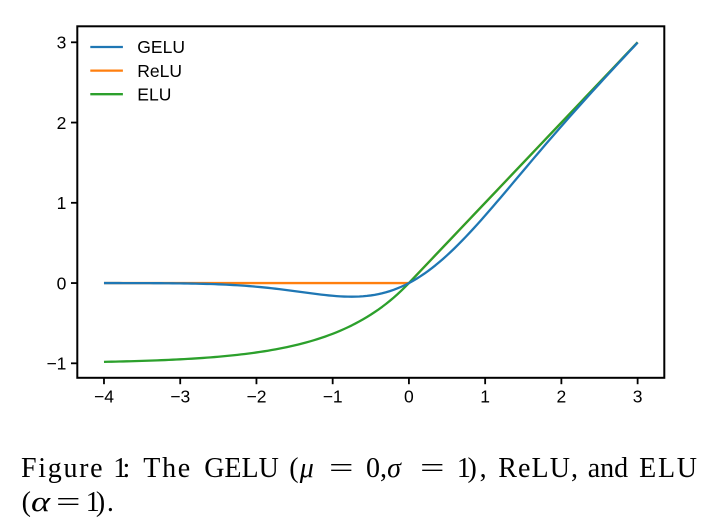 The width and height of the screenshot is (720, 531). What do you see at coordinates (256, 397) in the screenshot?
I see `svg-text: −2` at bounding box center [256, 397].